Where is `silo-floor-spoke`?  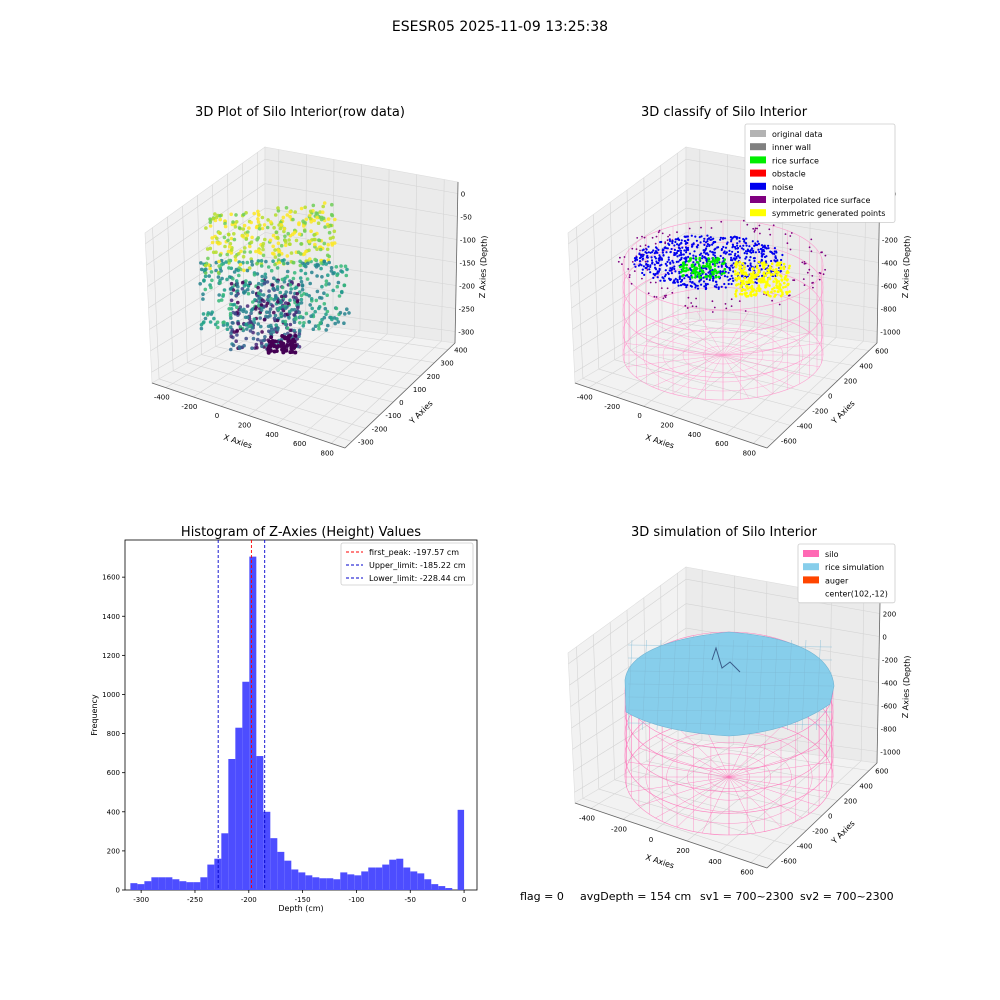
silo-floor-spoke is located at coordinates (765, 797).